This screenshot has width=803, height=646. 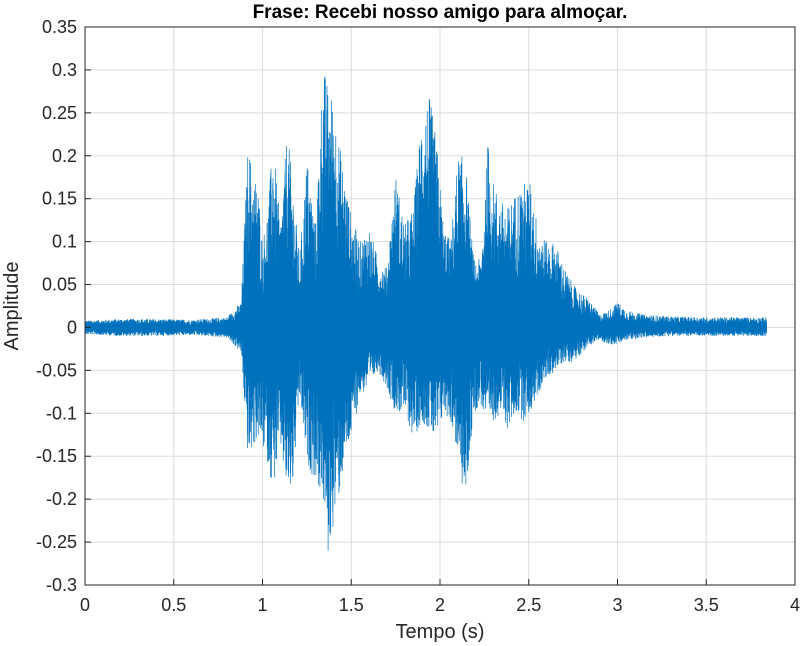 I want to click on y-tick-label: -0.1, so click(x=61, y=413).